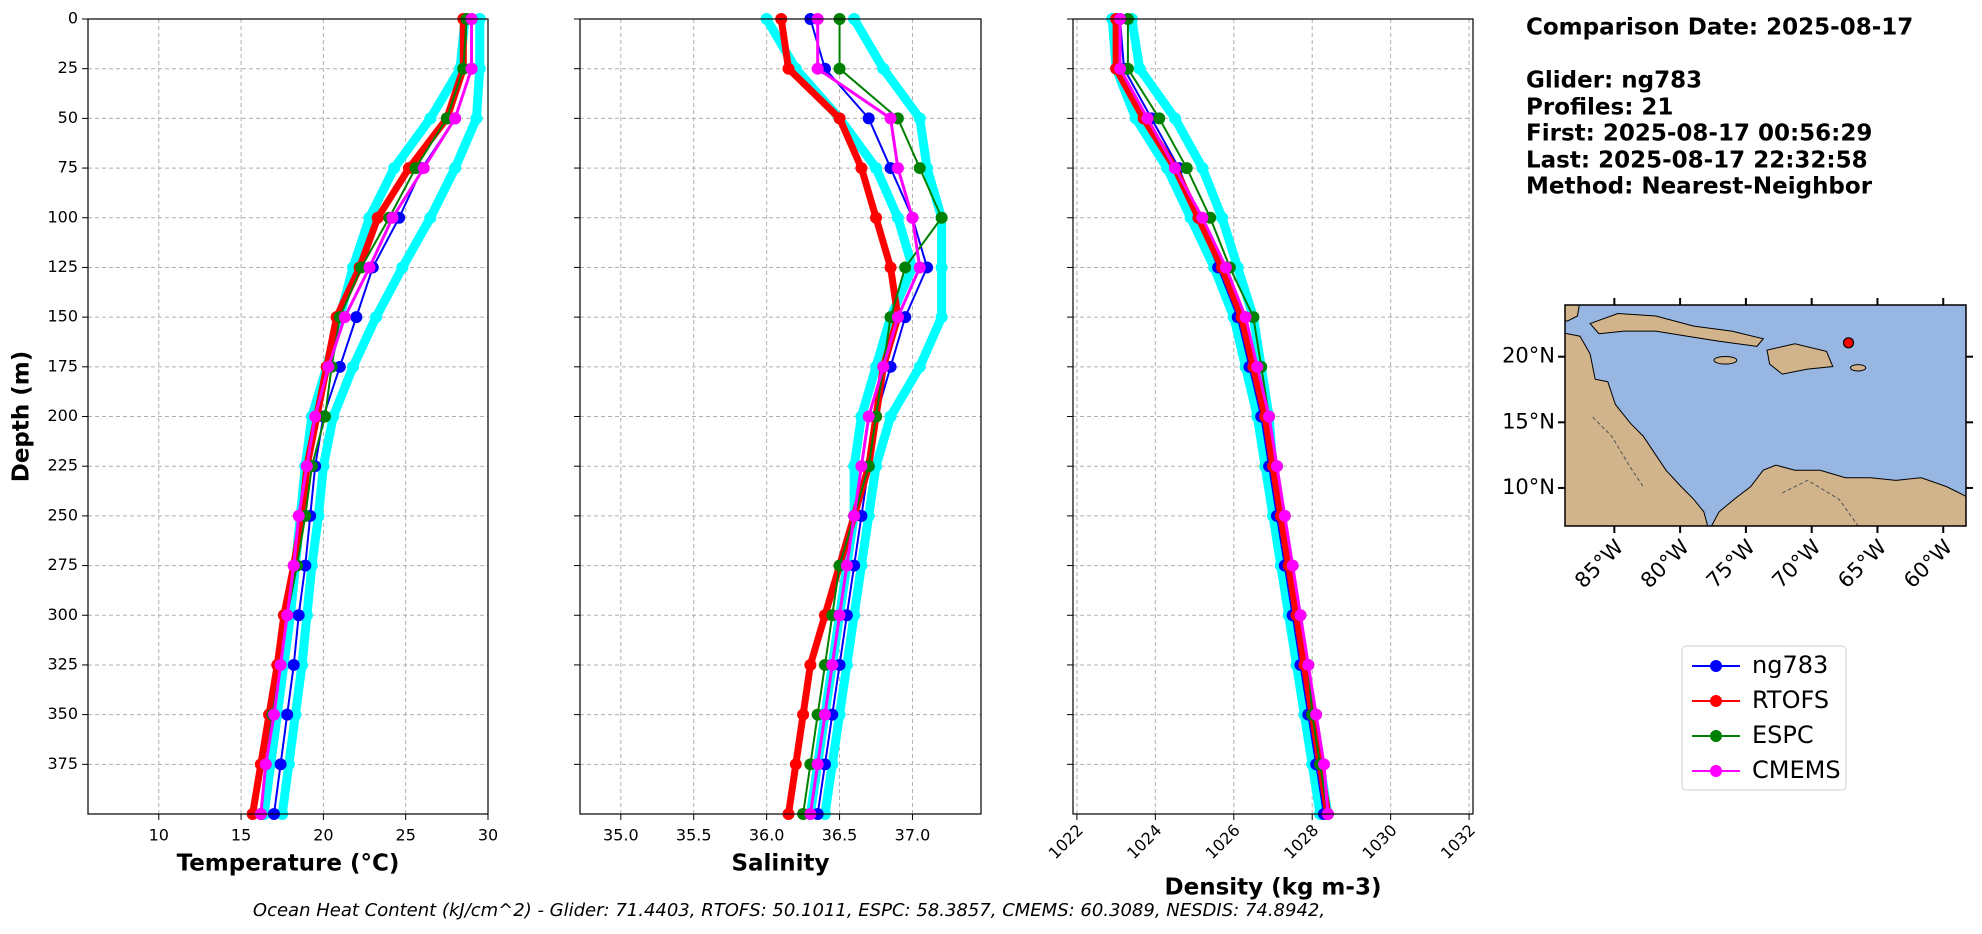  What do you see at coordinates (694, 835) in the screenshot?
I see `x-tick-label: 35.5` at bounding box center [694, 835].